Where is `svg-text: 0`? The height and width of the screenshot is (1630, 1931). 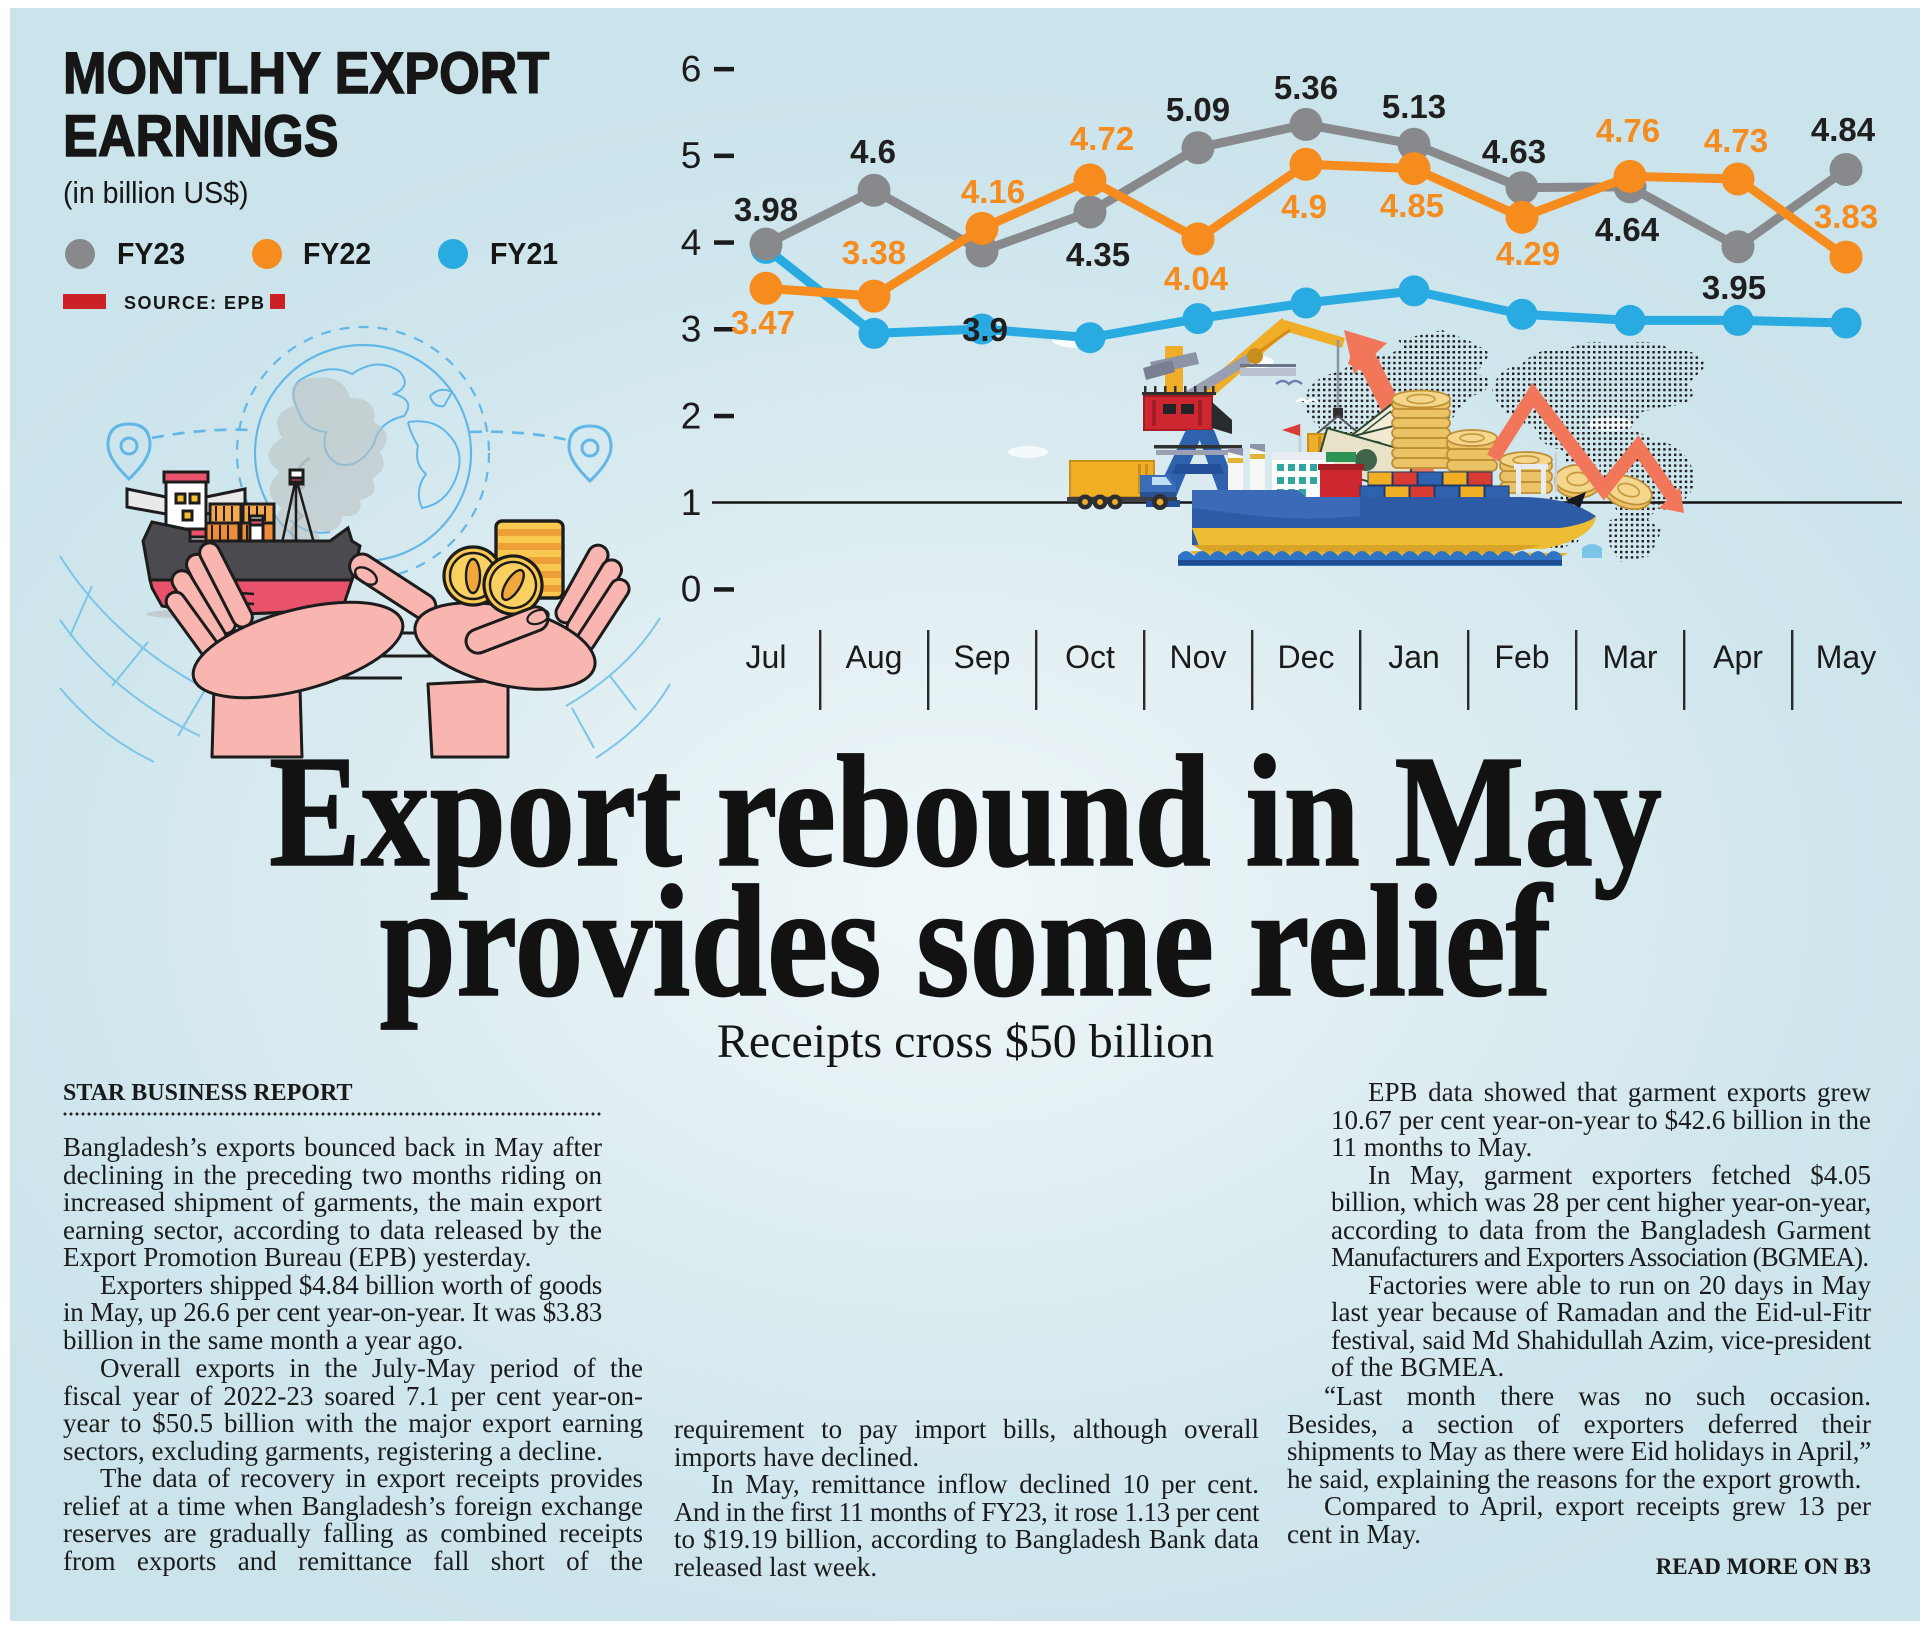 svg-text: 0 is located at coordinates (691, 589).